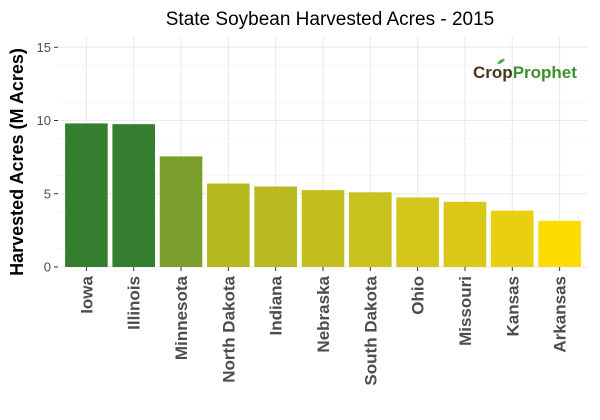  I want to click on bar-nebraska, so click(323, 228).